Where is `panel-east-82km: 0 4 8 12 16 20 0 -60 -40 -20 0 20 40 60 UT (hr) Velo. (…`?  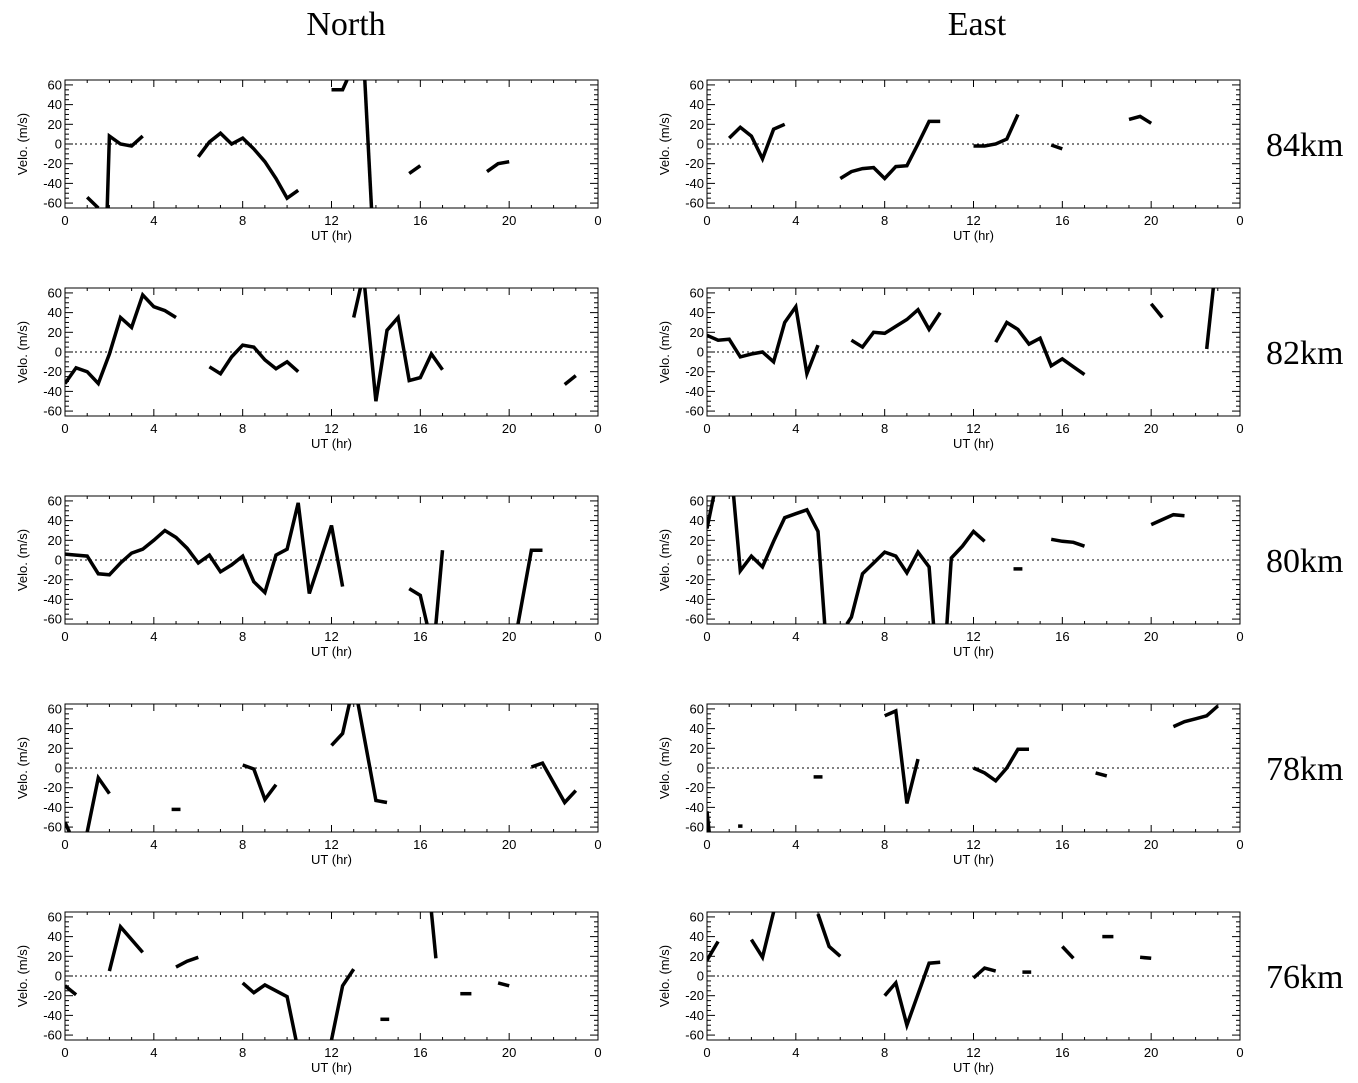 panel-east-82km: 0 4 8 12 16 20 0 -60 -40 -20 0 20 40 60 UT (hr) Velo. (… is located at coordinates (950, 368).